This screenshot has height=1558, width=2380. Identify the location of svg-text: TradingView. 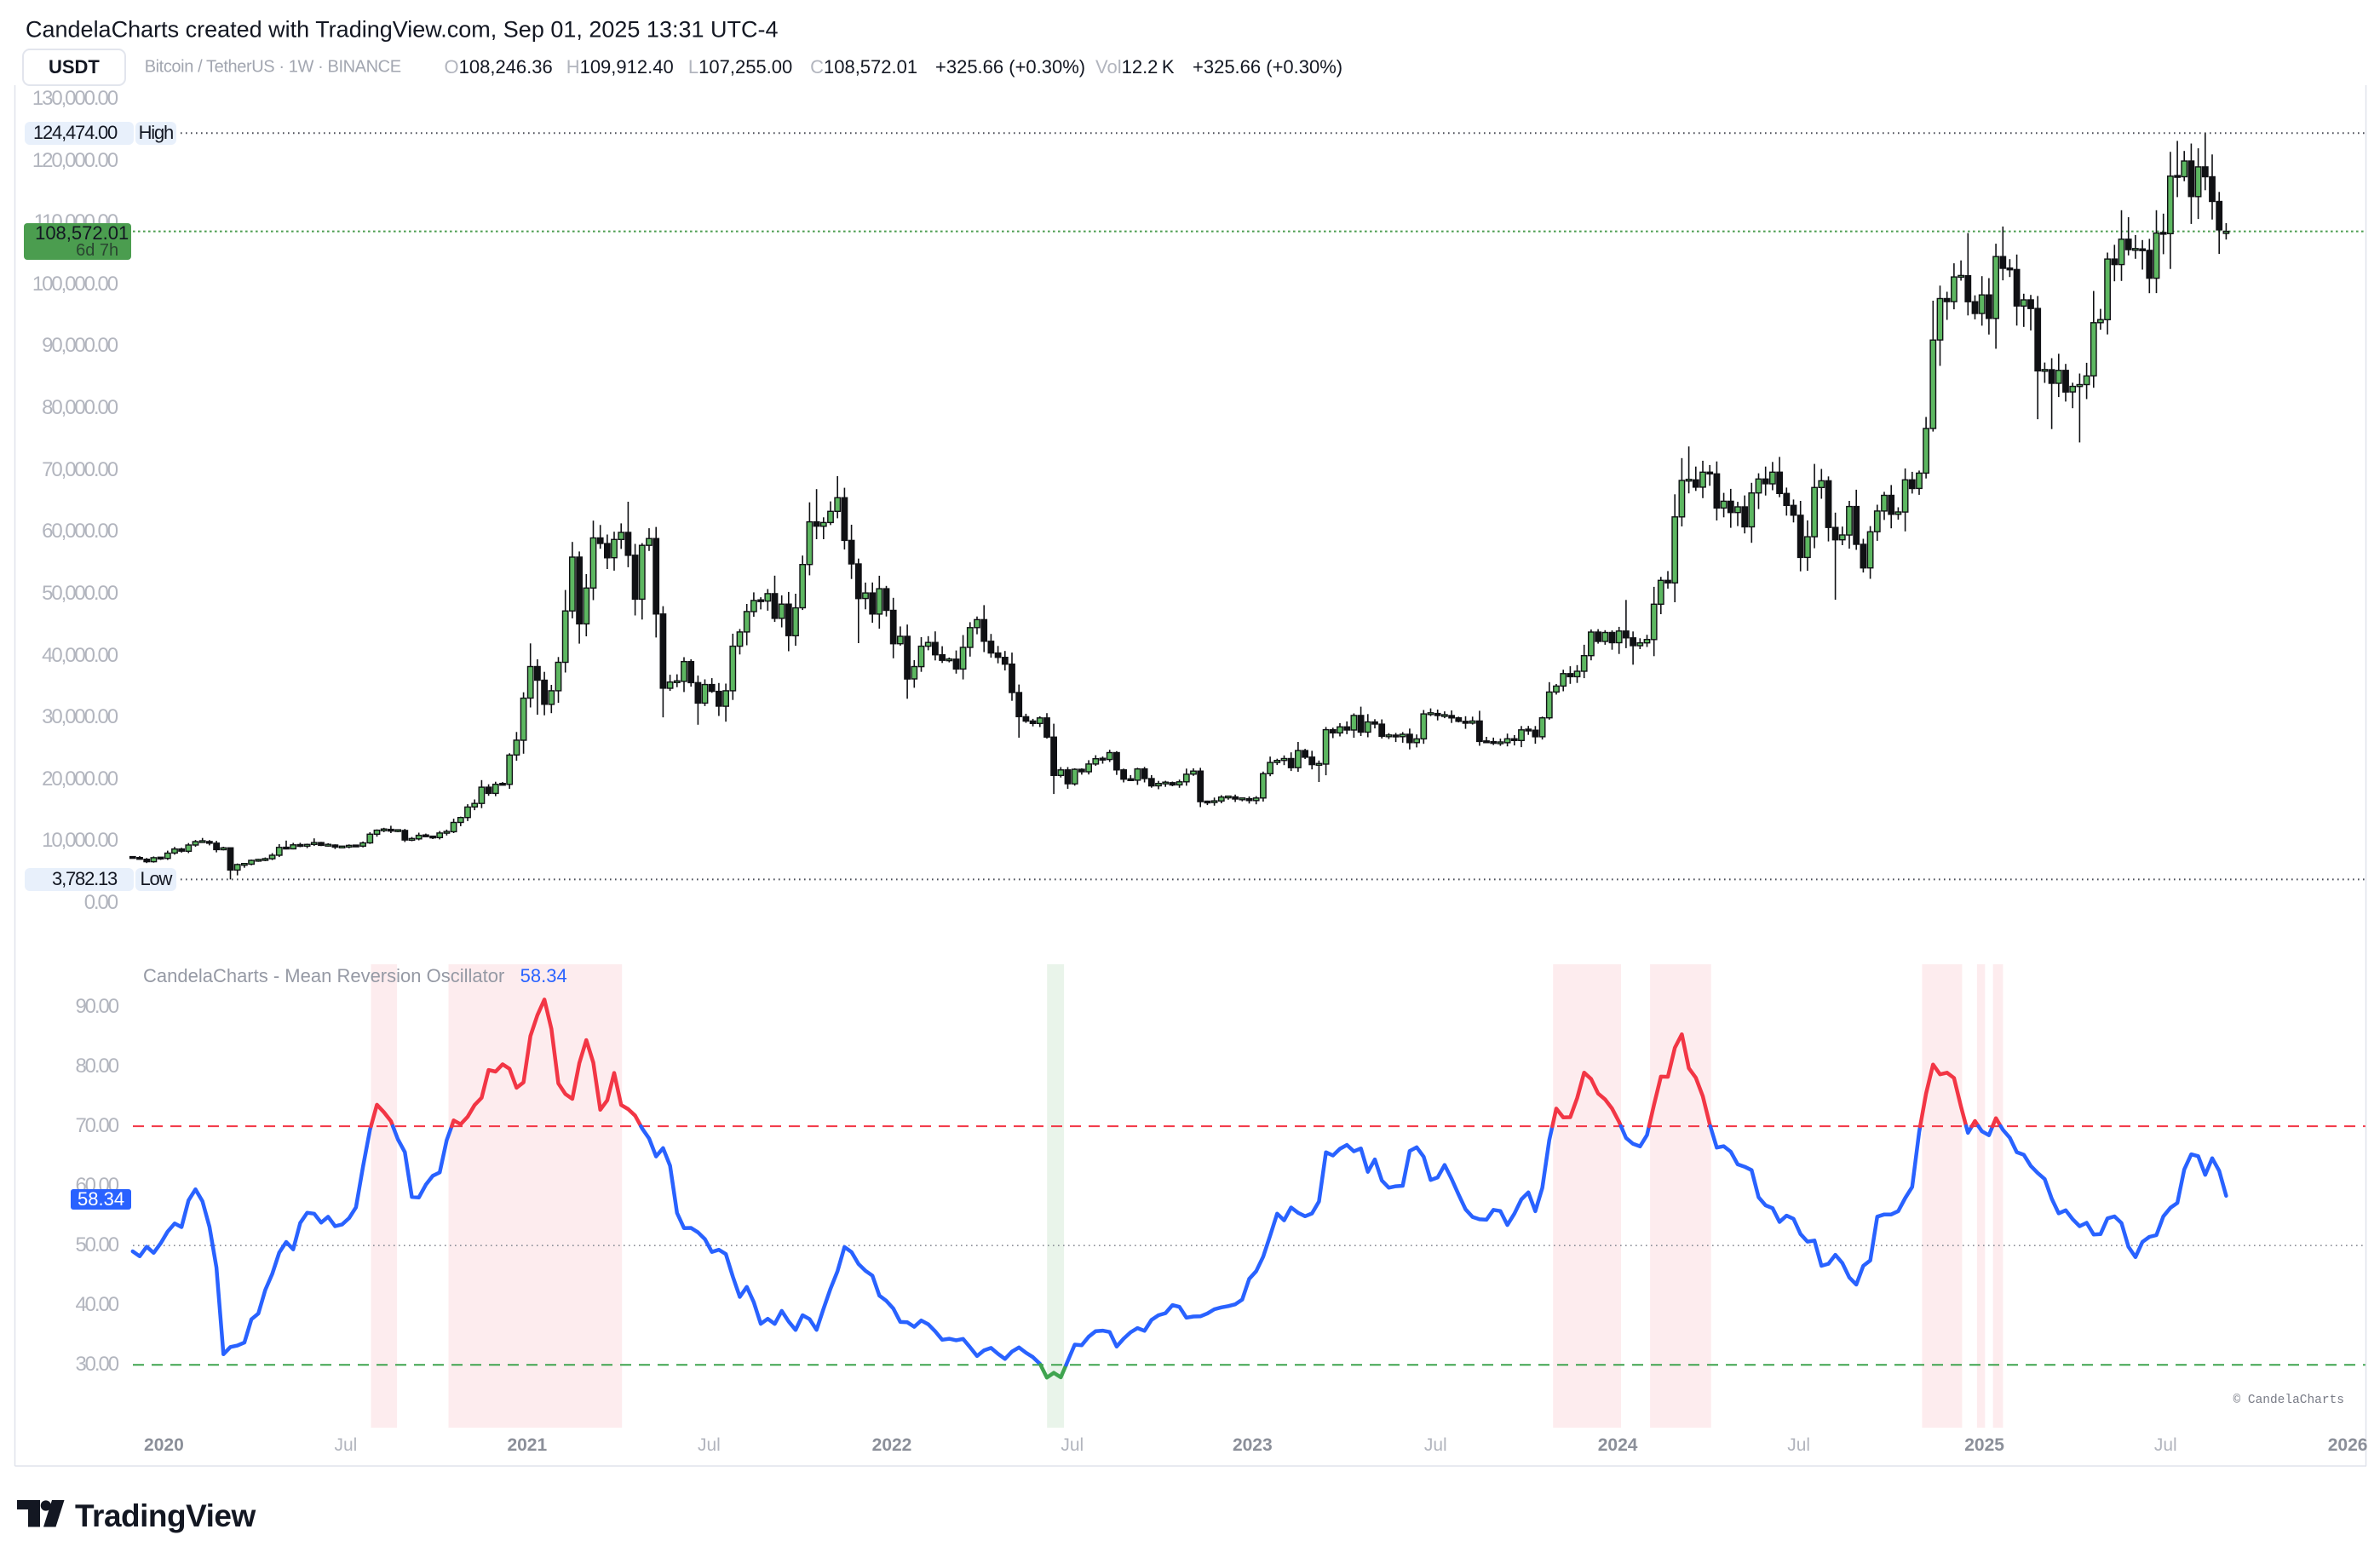
(166, 1515).